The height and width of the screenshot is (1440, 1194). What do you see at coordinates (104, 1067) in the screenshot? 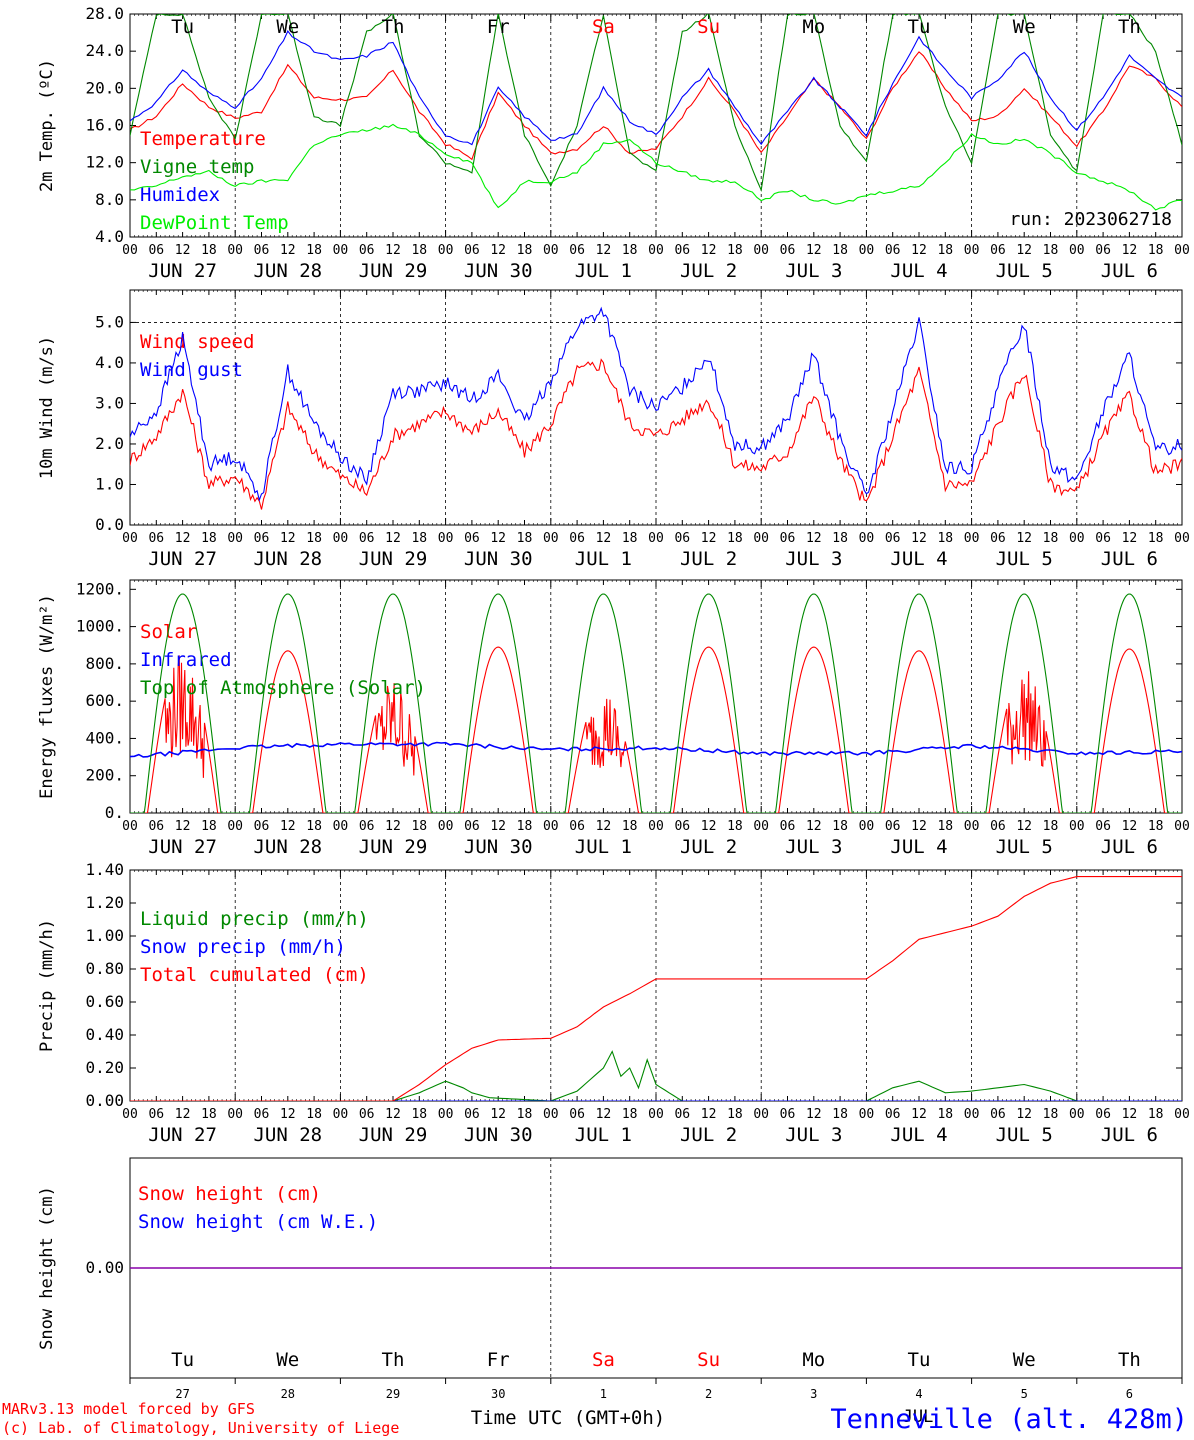
I see `y-tick-label: 0.20` at bounding box center [104, 1067].